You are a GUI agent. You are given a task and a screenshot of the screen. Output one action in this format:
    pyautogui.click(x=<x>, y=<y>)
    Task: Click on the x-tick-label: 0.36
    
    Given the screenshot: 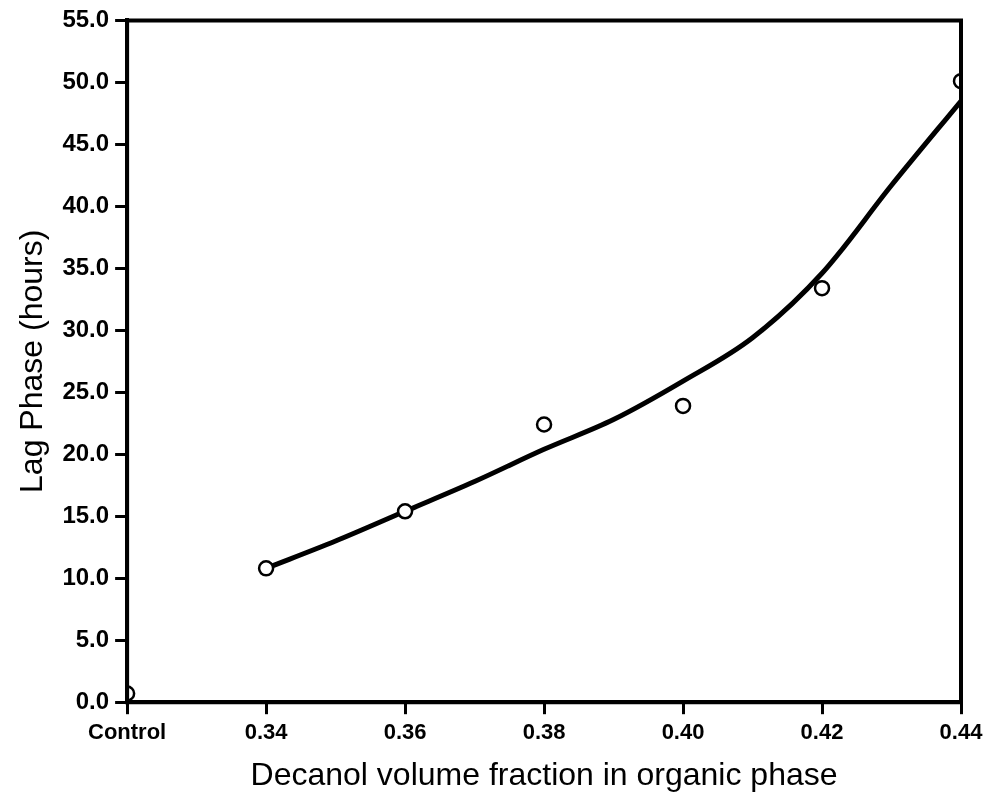 What is the action you would take?
    pyautogui.click(x=405, y=732)
    